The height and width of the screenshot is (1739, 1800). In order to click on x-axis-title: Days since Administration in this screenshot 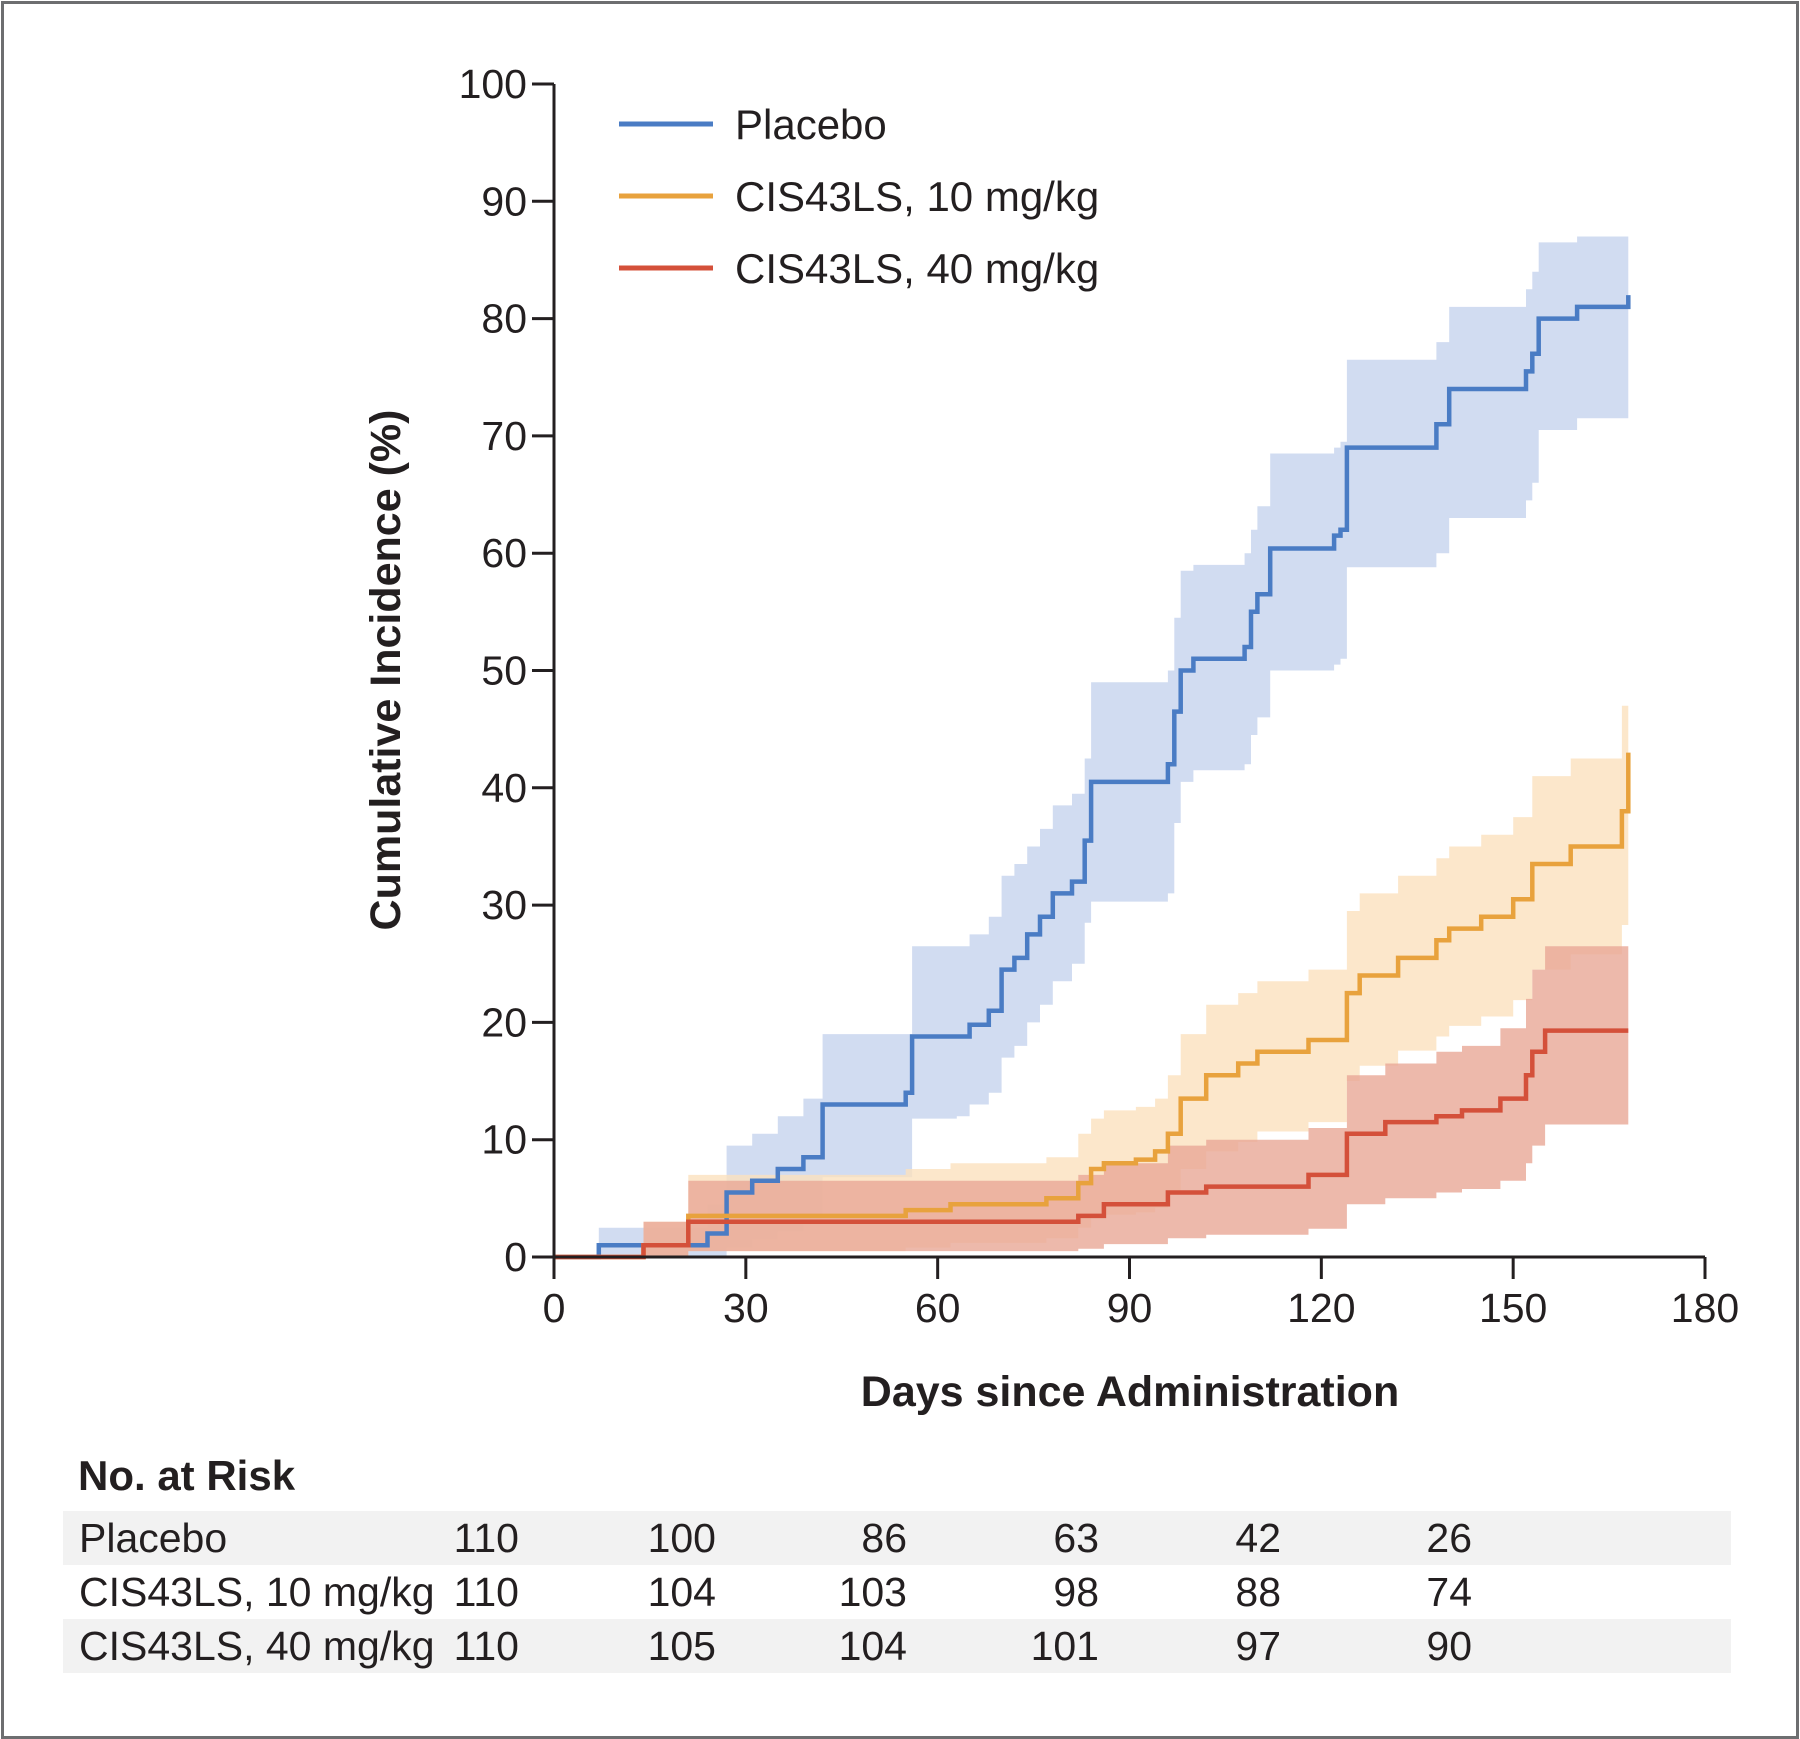, I will do `click(1130, 1392)`.